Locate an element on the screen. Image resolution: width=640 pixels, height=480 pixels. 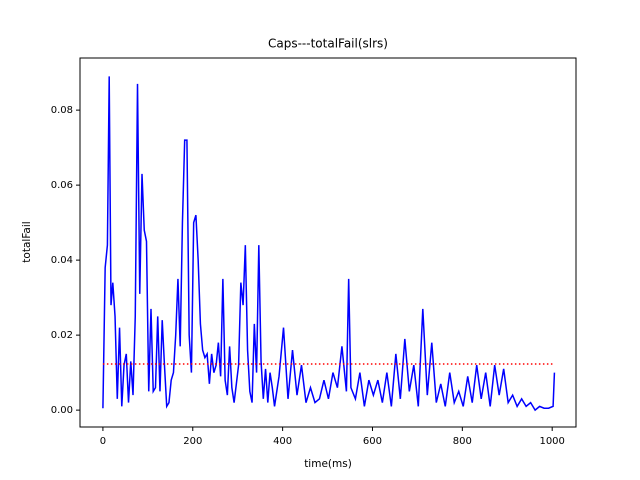
x-tick-label: 400 is located at coordinates (282, 441).